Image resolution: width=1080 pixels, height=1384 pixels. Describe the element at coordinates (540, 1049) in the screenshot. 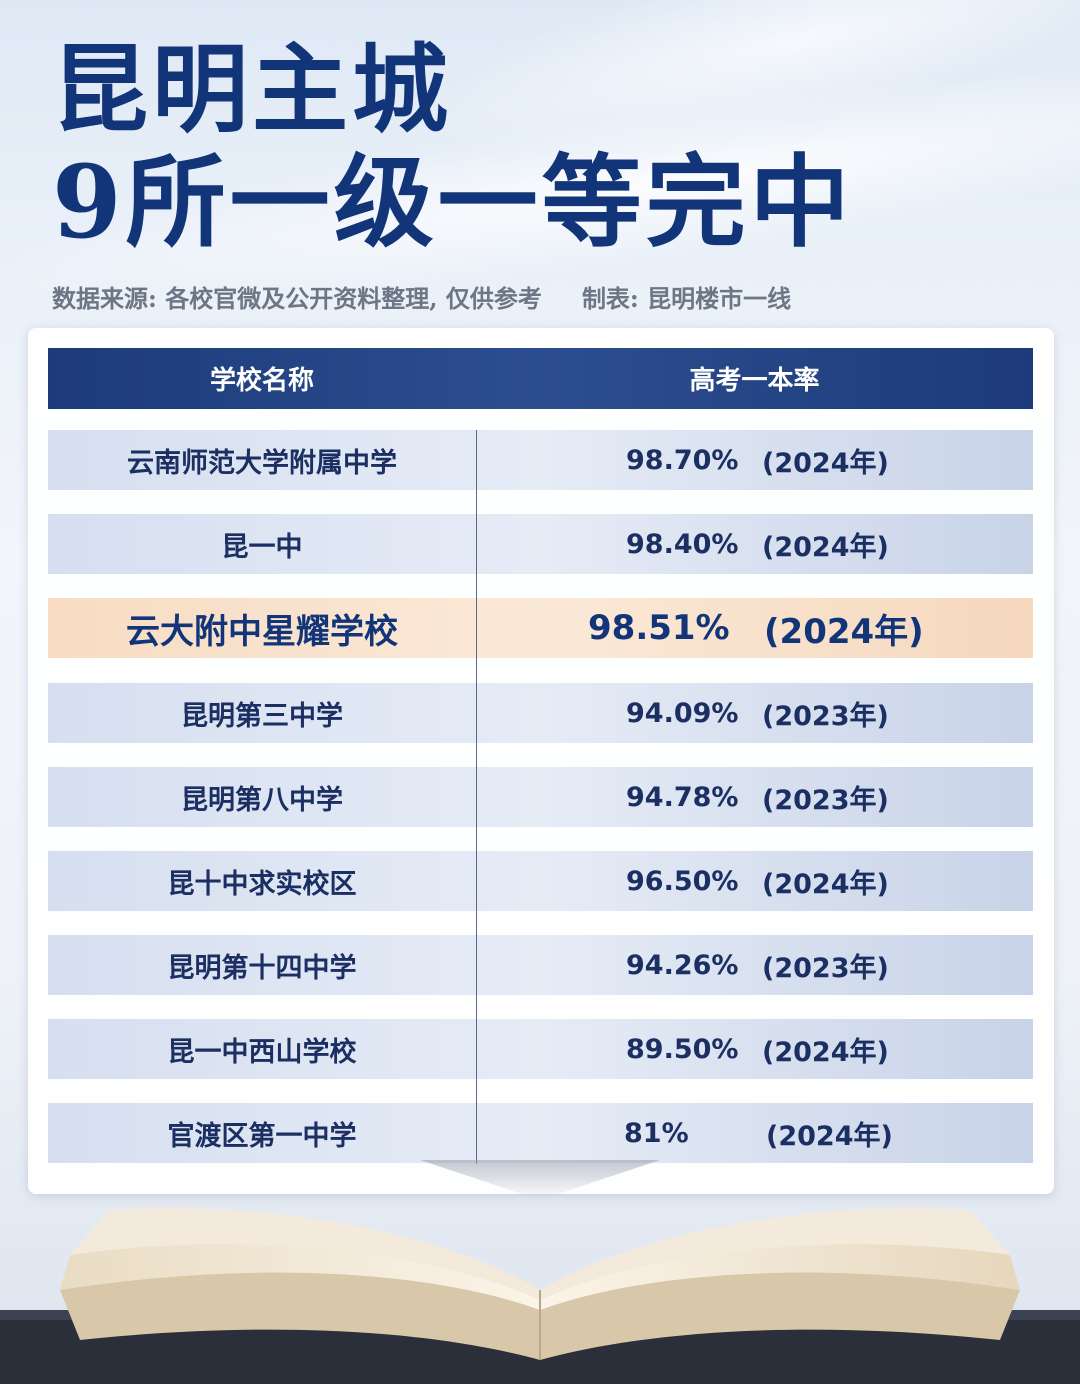

I see `table-row: 昆一中西山学校 89.50% (2024年)` at that location.